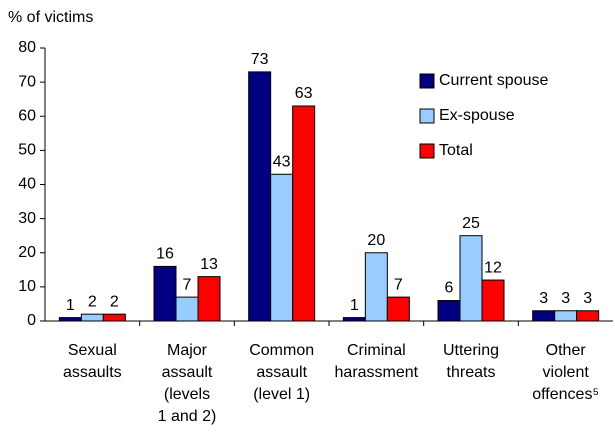  I want to click on y-tick-label: 20, so click(27, 252).